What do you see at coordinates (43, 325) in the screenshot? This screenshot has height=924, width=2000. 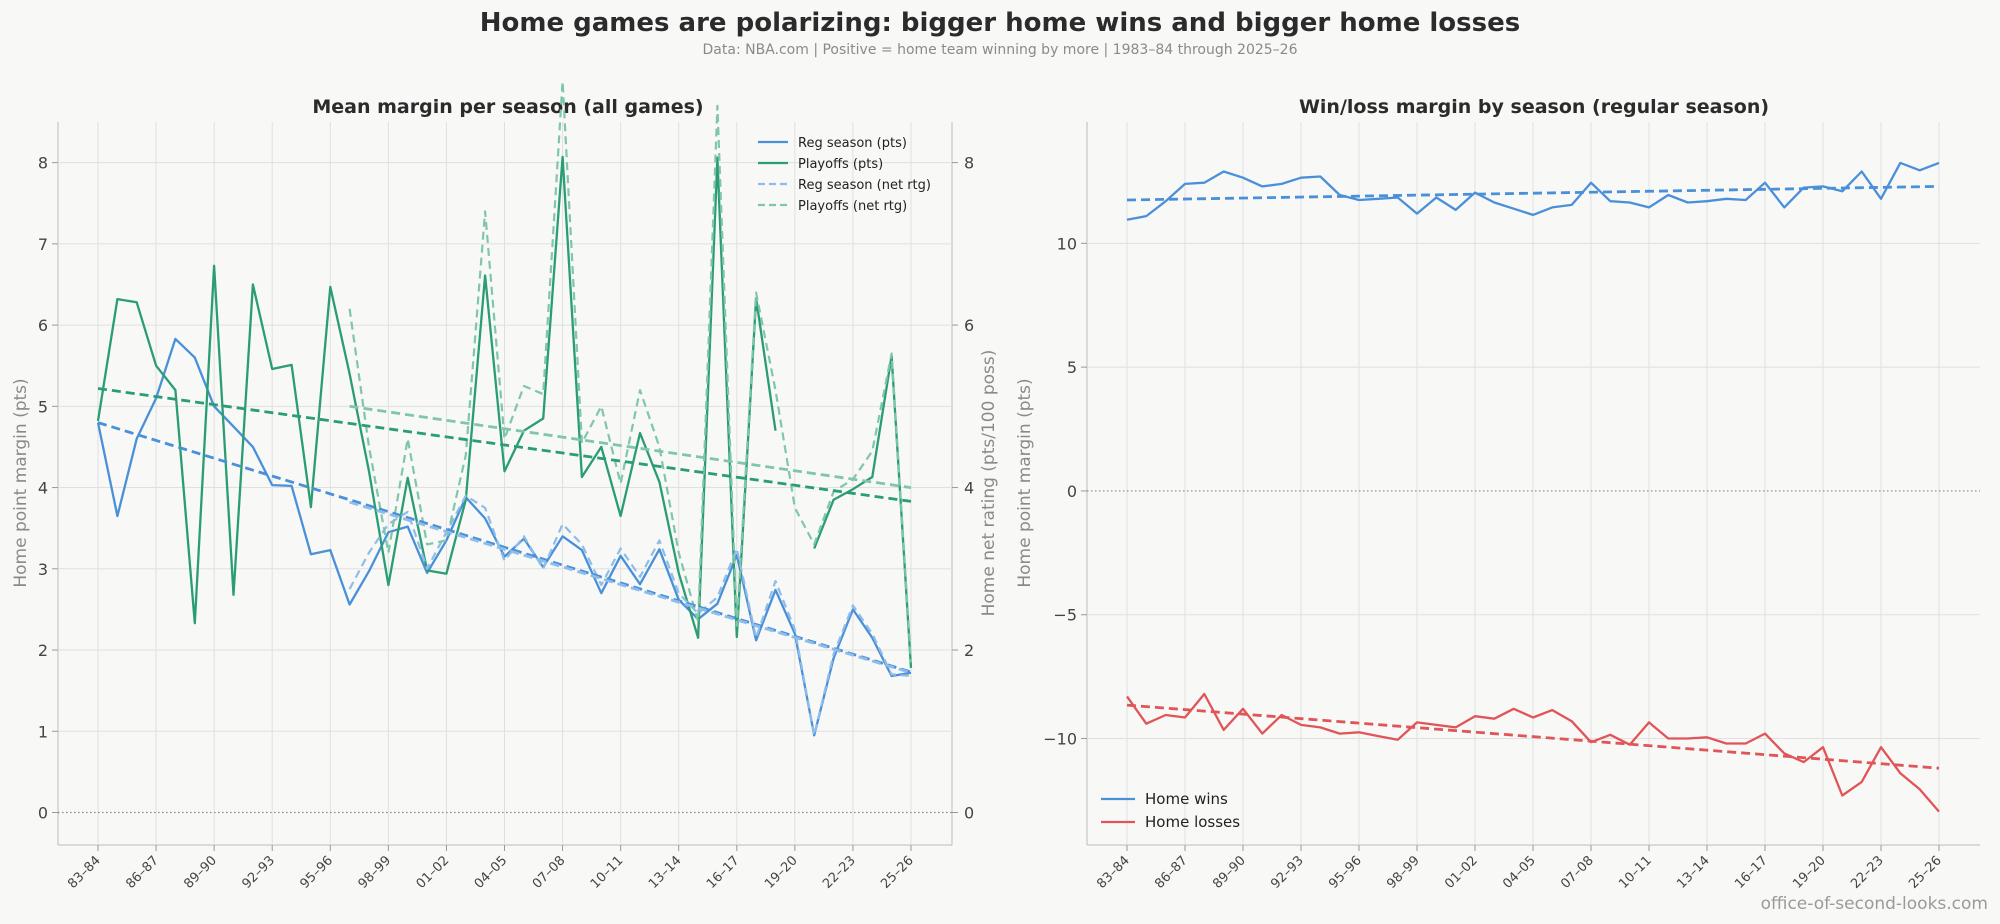 I see `y-tick-label: 6` at bounding box center [43, 325].